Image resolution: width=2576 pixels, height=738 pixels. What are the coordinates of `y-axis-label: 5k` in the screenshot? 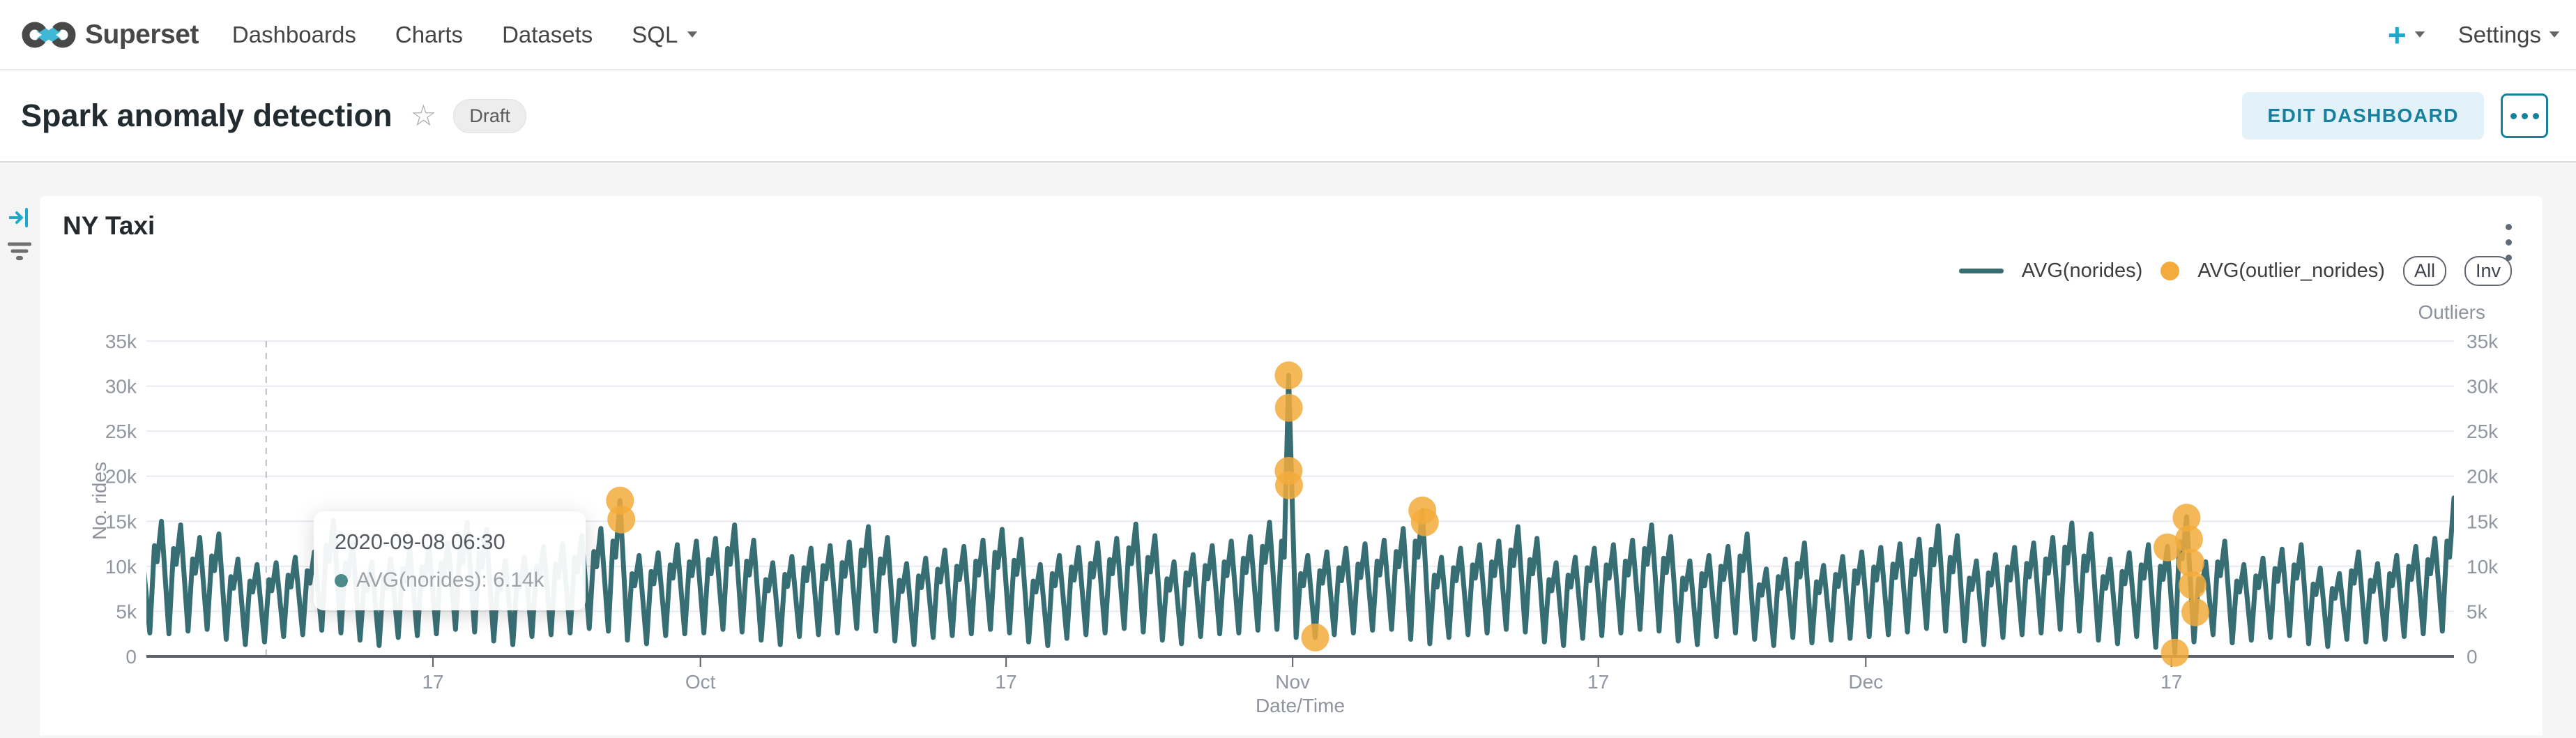 It's located at (127, 611).